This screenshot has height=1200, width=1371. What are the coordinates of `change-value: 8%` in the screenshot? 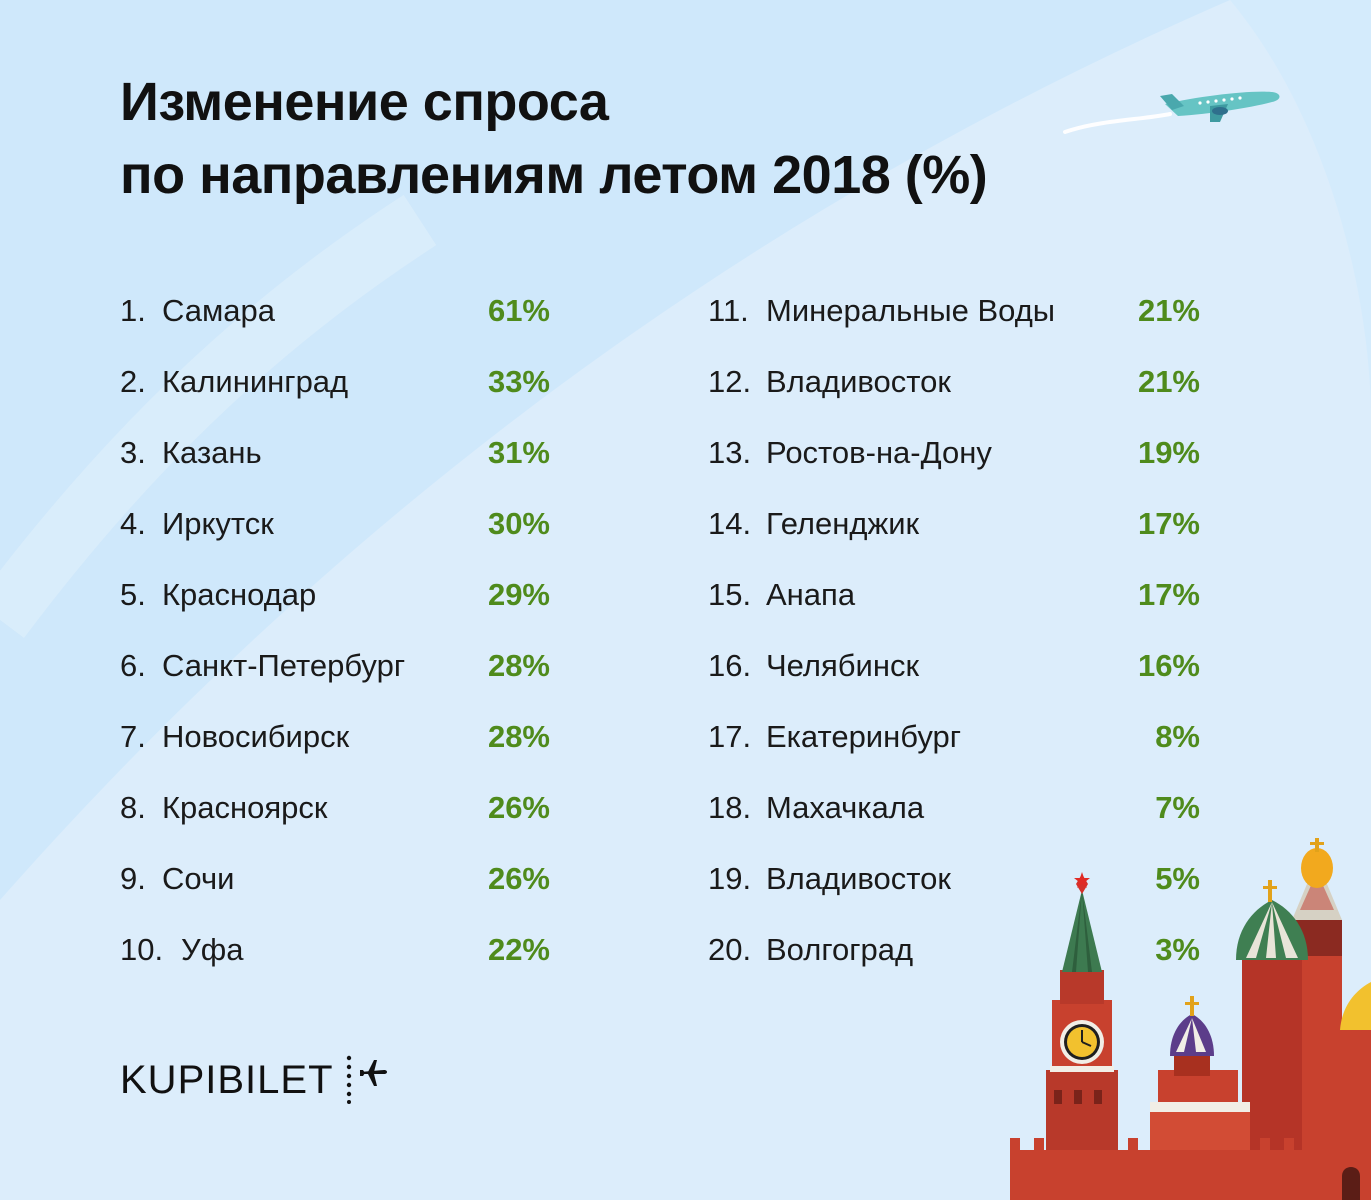 It's located at (1177, 736).